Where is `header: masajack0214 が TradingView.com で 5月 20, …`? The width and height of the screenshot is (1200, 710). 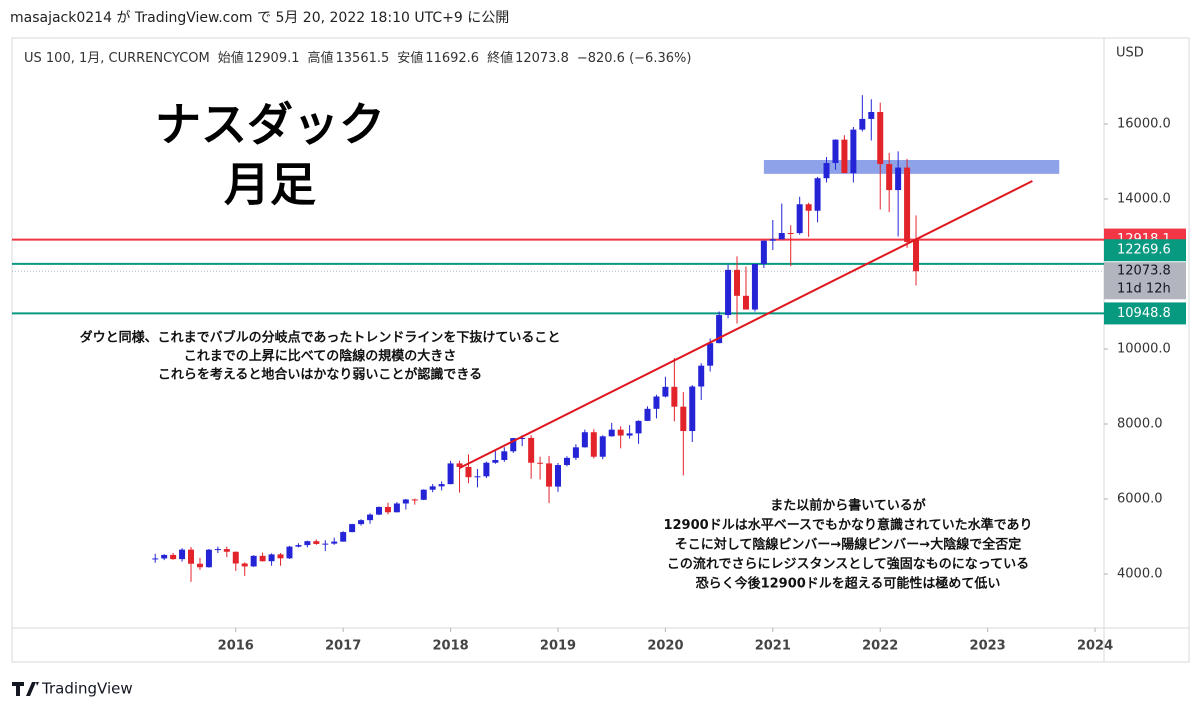
header: masajack0214 が TradingView.com で 5月 20, … is located at coordinates (259, 18).